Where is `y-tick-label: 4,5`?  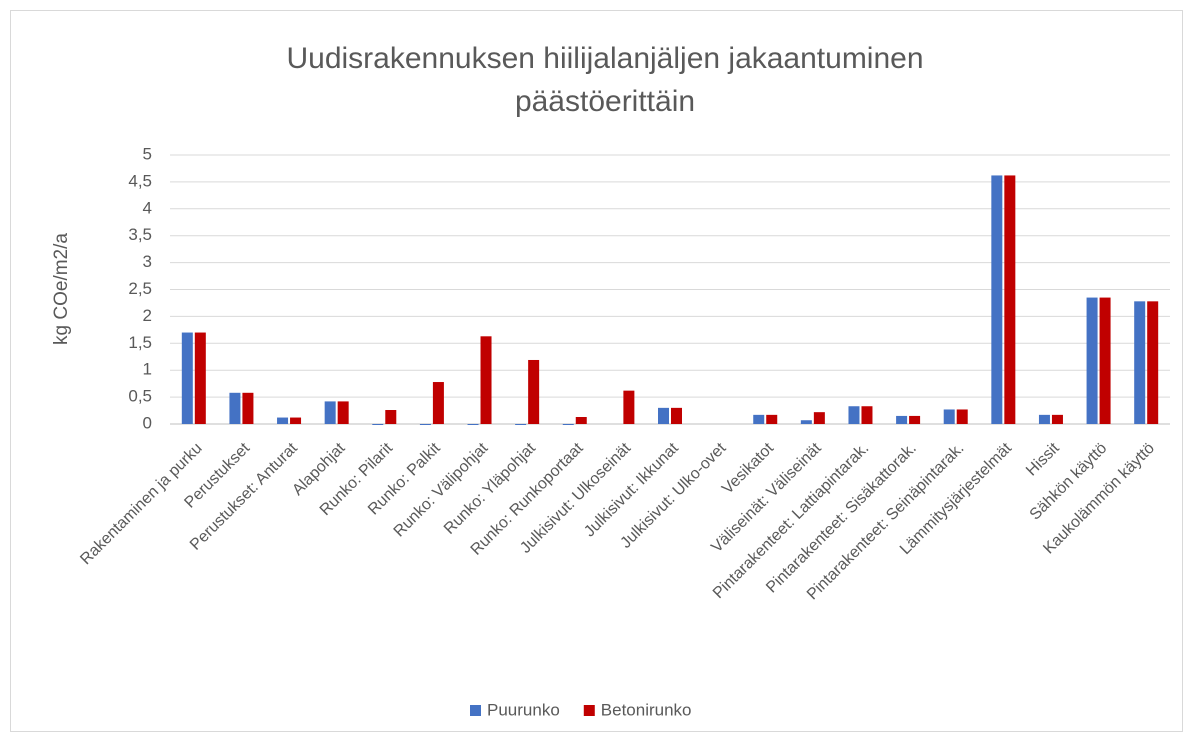
y-tick-label: 4,5 is located at coordinates (140, 180).